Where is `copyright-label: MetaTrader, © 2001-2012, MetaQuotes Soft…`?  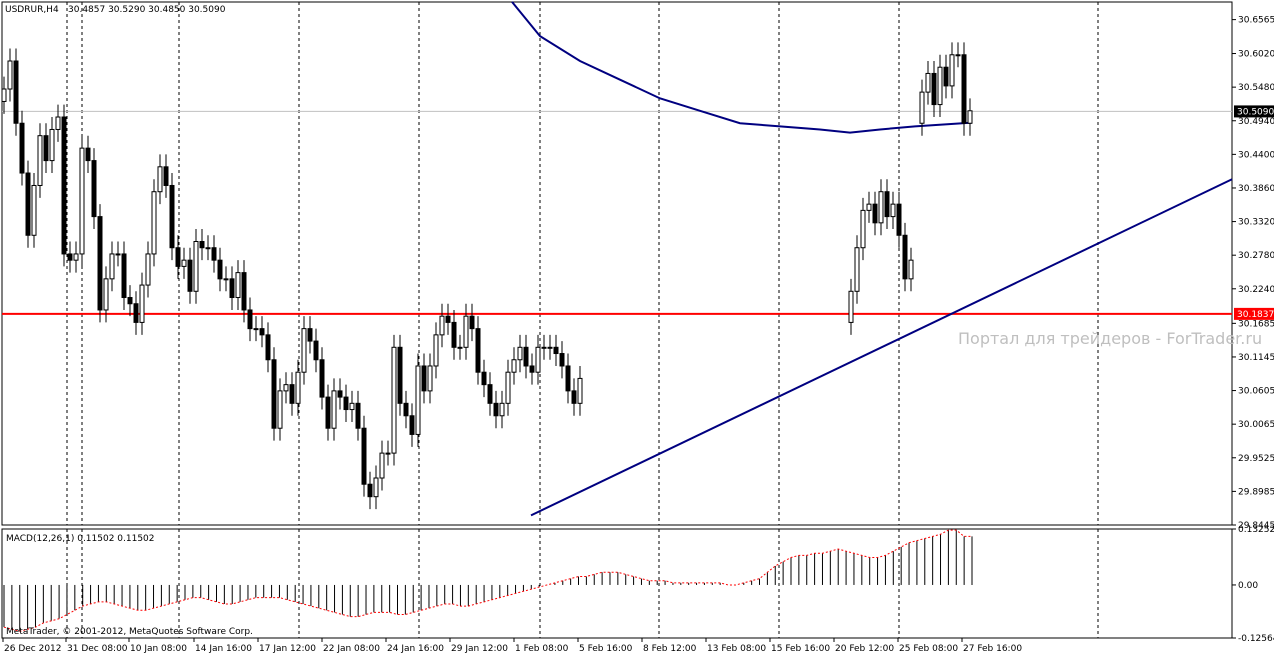 copyright-label: MetaTrader, © 2001-2012, MetaQuotes Soft… is located at coordinates (129, 632).